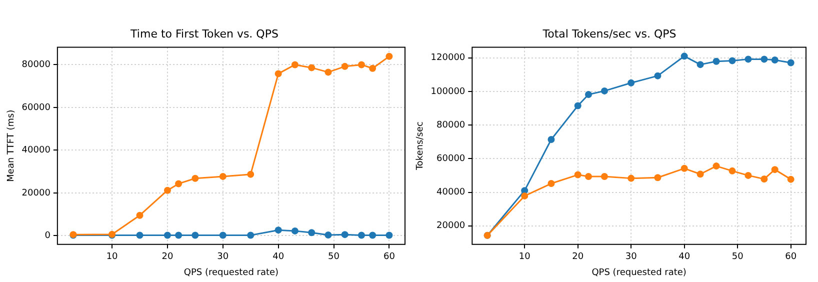 The height and width of the screenshot is (282, 818). What do you see at coordinates (11, 146) in the screenshot?
I see `y-axis-title: Mean TTFT (ms)` at bounding box center [11, 146].